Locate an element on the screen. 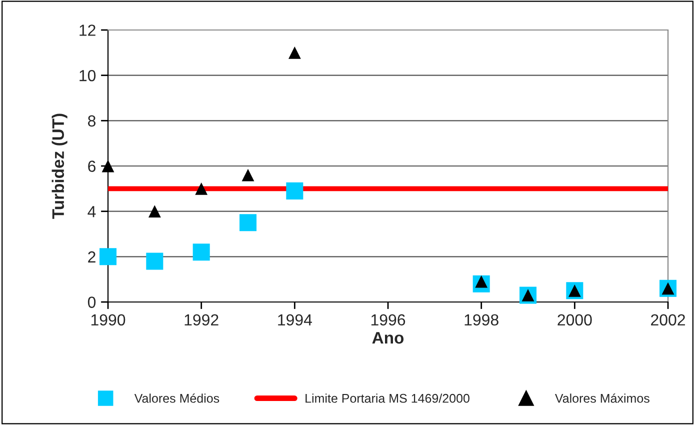 This screenshot has height=425, width=695. x-tick-label: 2000 is located at coordinates (575, 320).